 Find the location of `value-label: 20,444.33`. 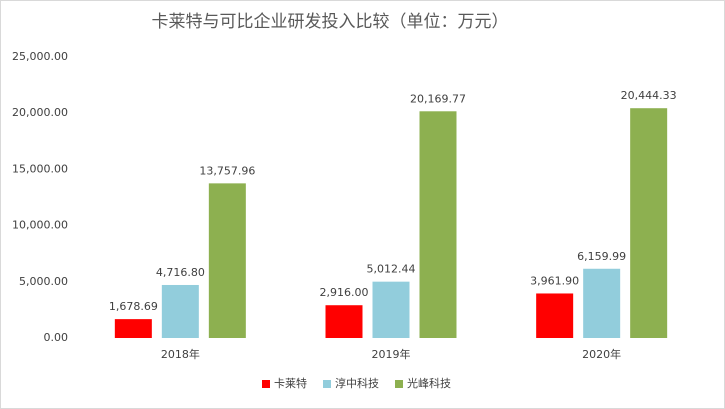

value-label: 20,444.33 is located at coordinates (649, 95).